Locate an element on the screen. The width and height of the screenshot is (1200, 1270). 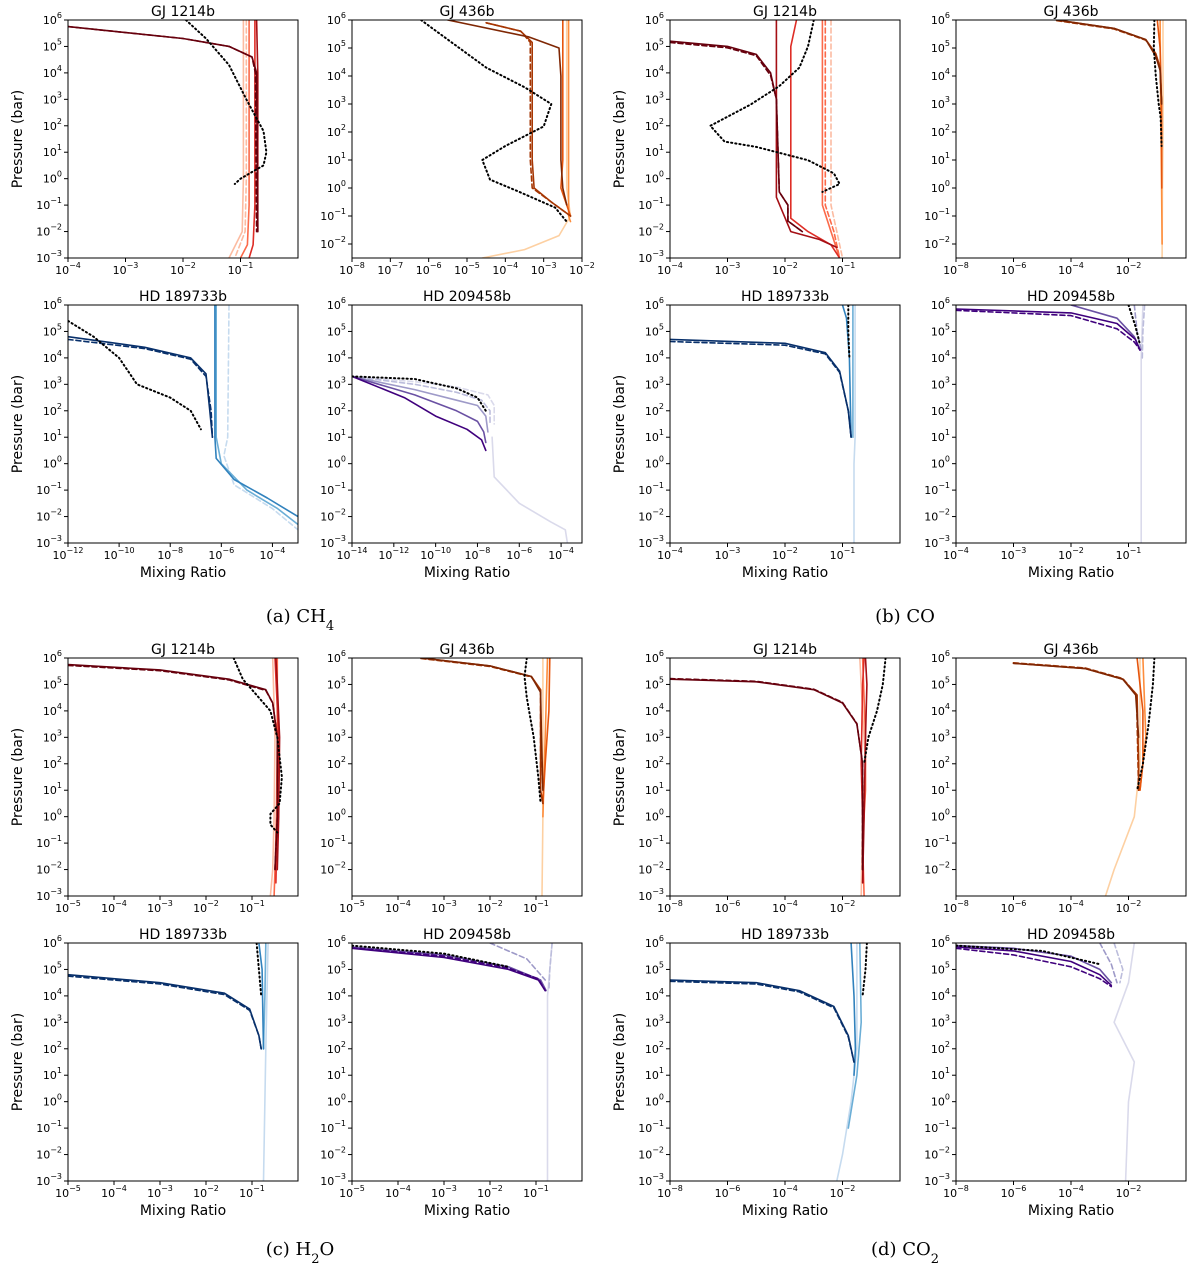
chart-title: GJ 1214b is located at coordinates (785, 12).